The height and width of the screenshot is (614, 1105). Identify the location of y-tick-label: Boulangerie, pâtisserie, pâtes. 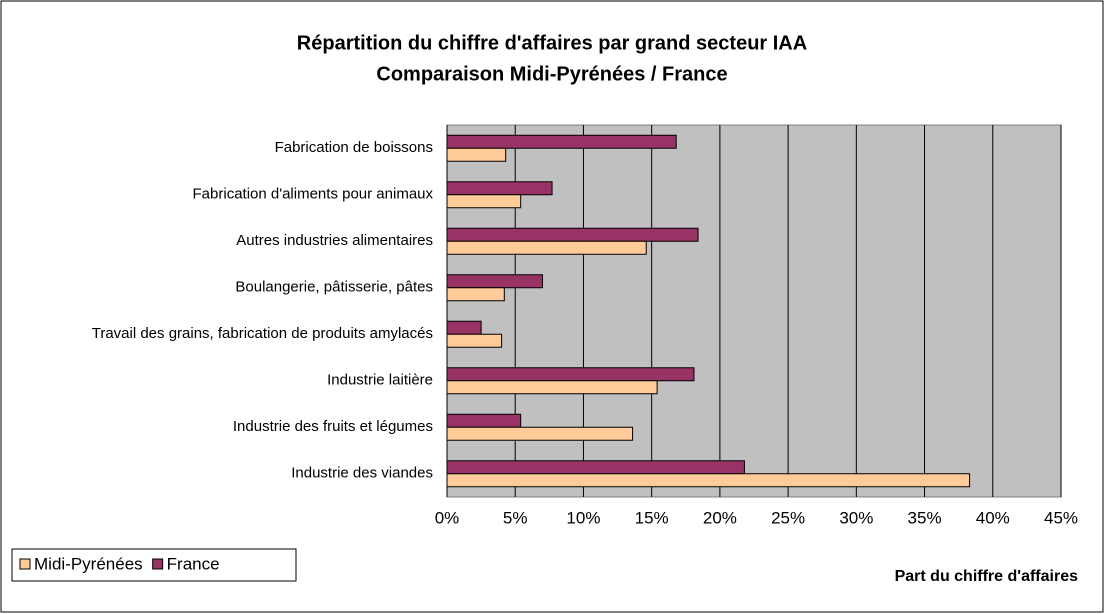
(334, 287).